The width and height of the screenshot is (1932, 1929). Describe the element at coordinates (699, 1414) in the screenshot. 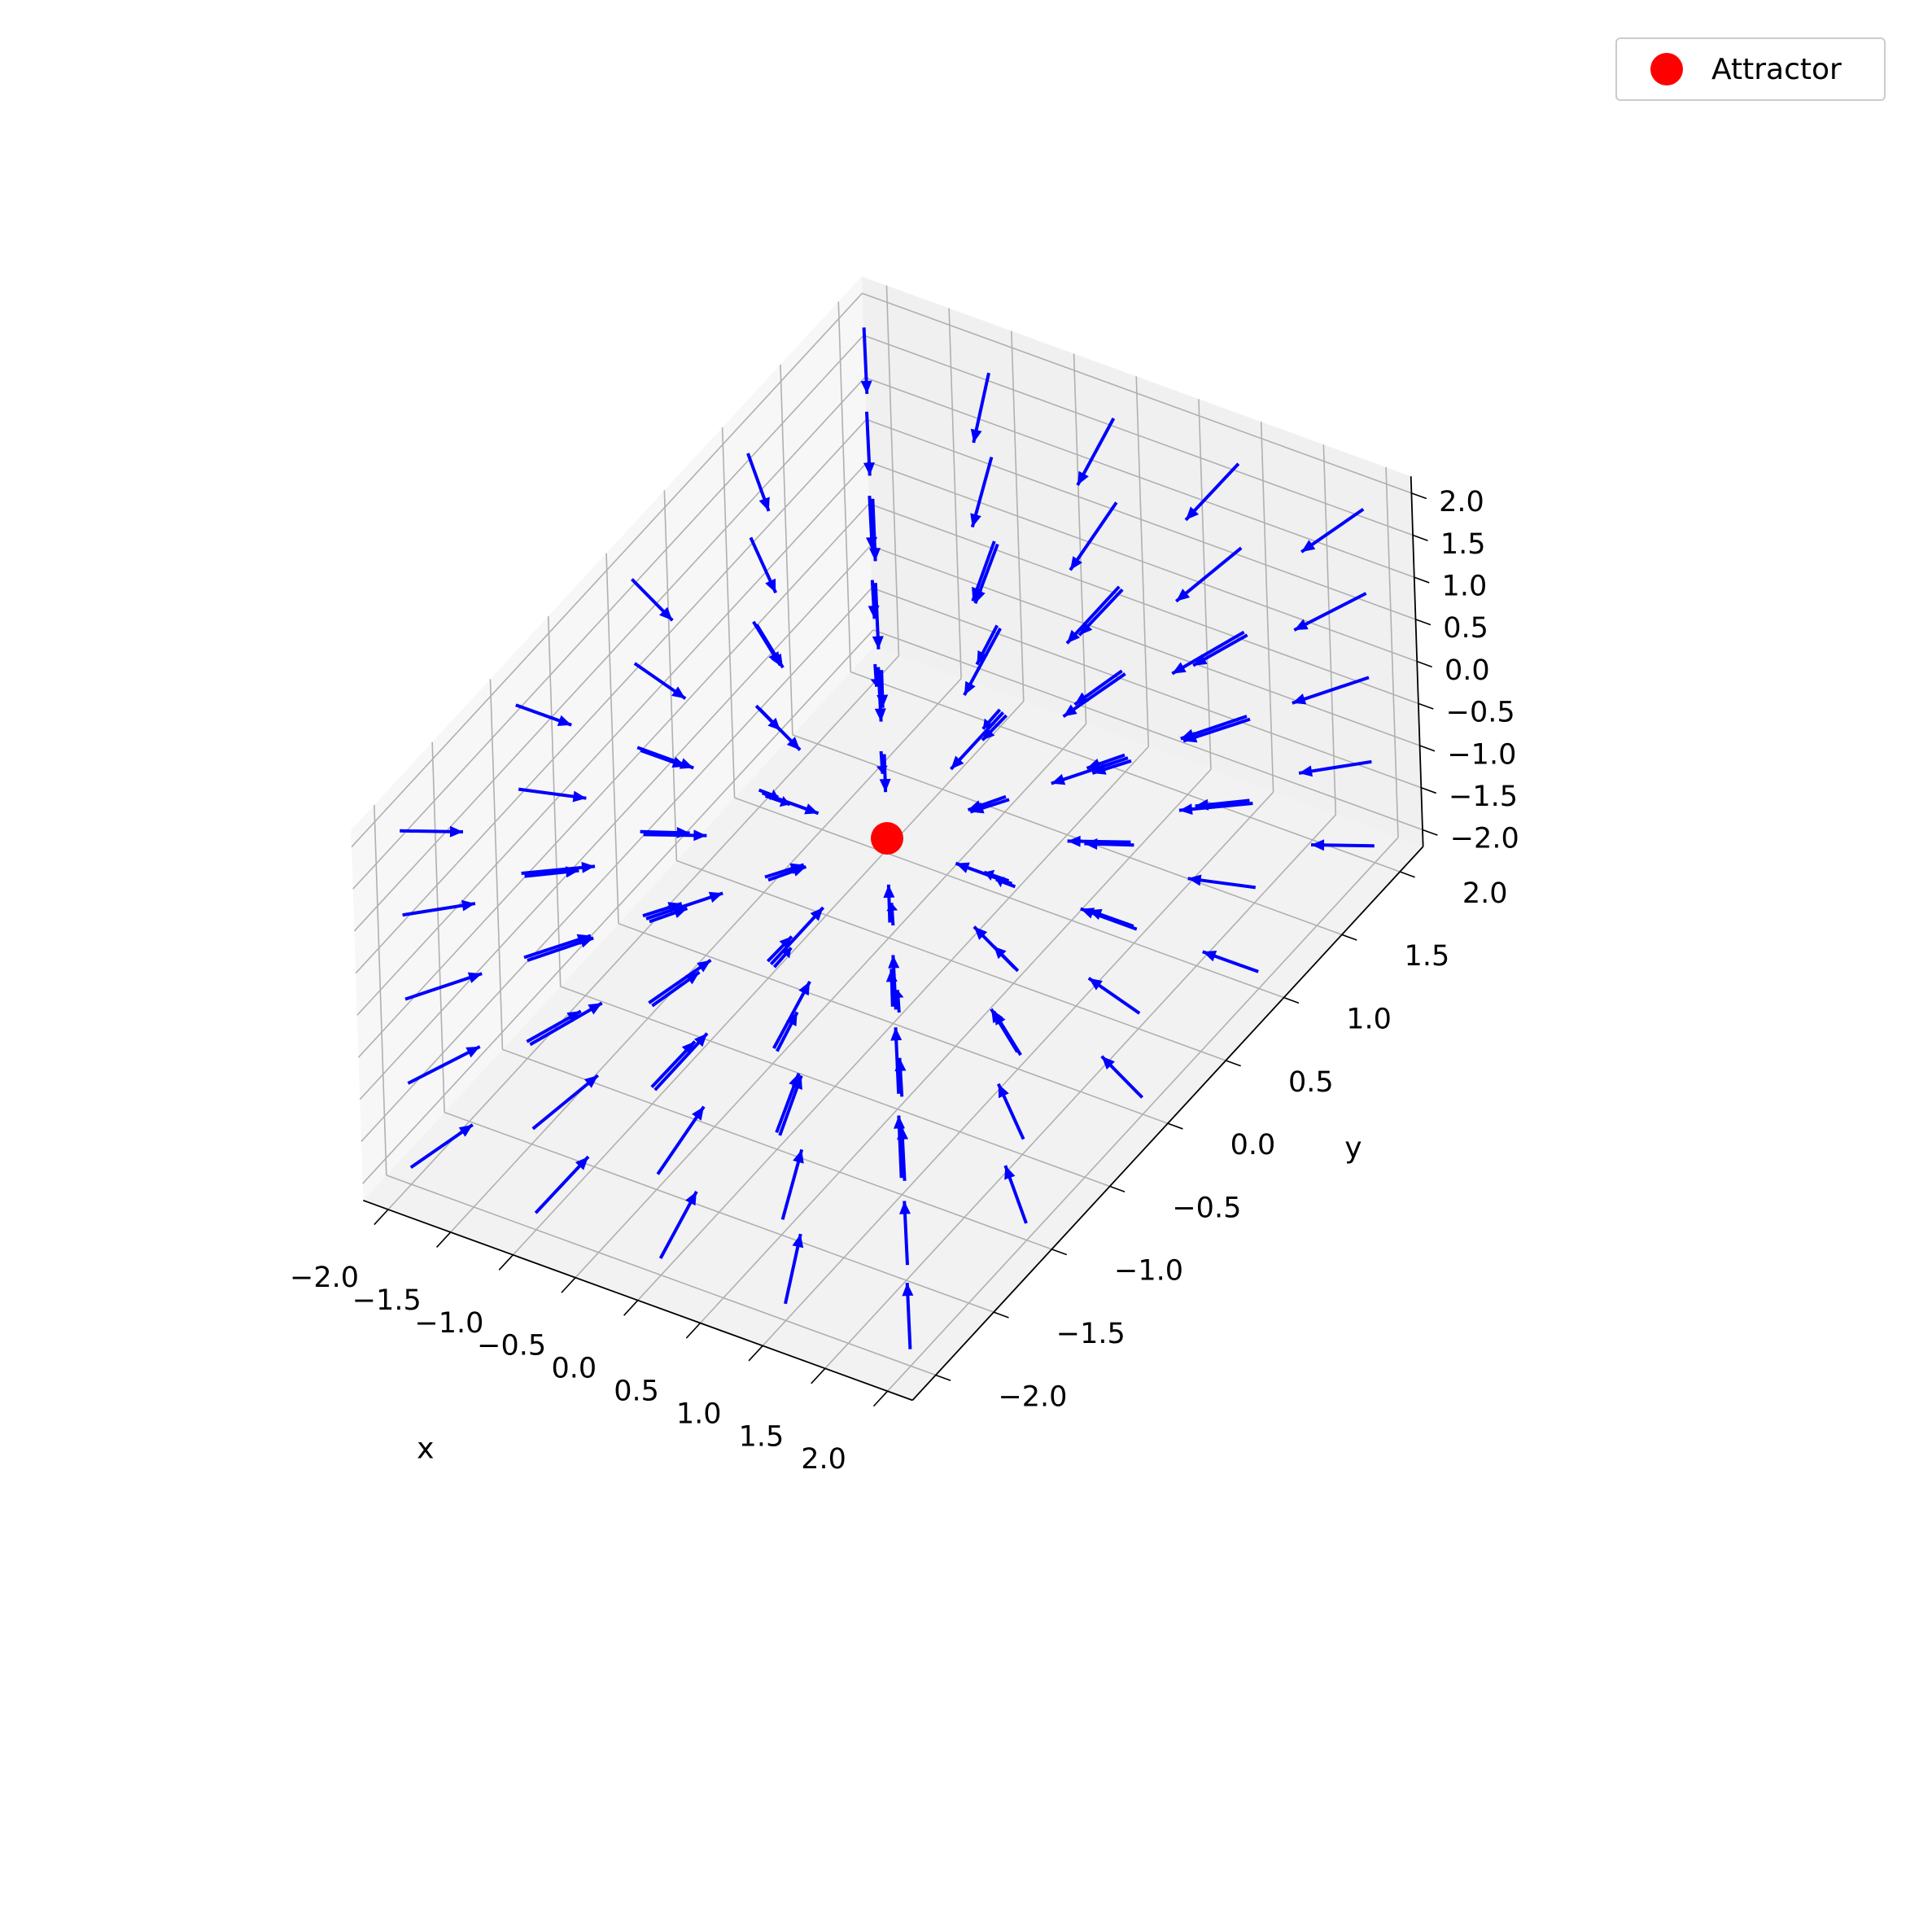

I see `x-tick-label: 1.0` at that location.